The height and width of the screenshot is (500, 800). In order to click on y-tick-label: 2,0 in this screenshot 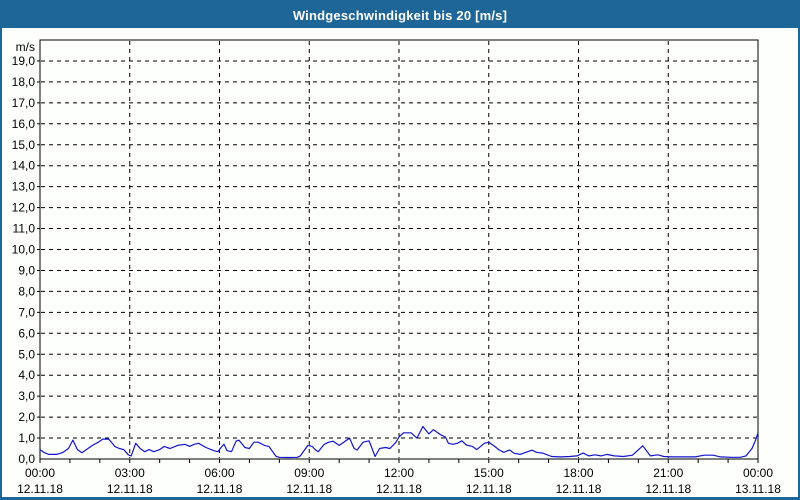, I will do `click(26, 417)`.